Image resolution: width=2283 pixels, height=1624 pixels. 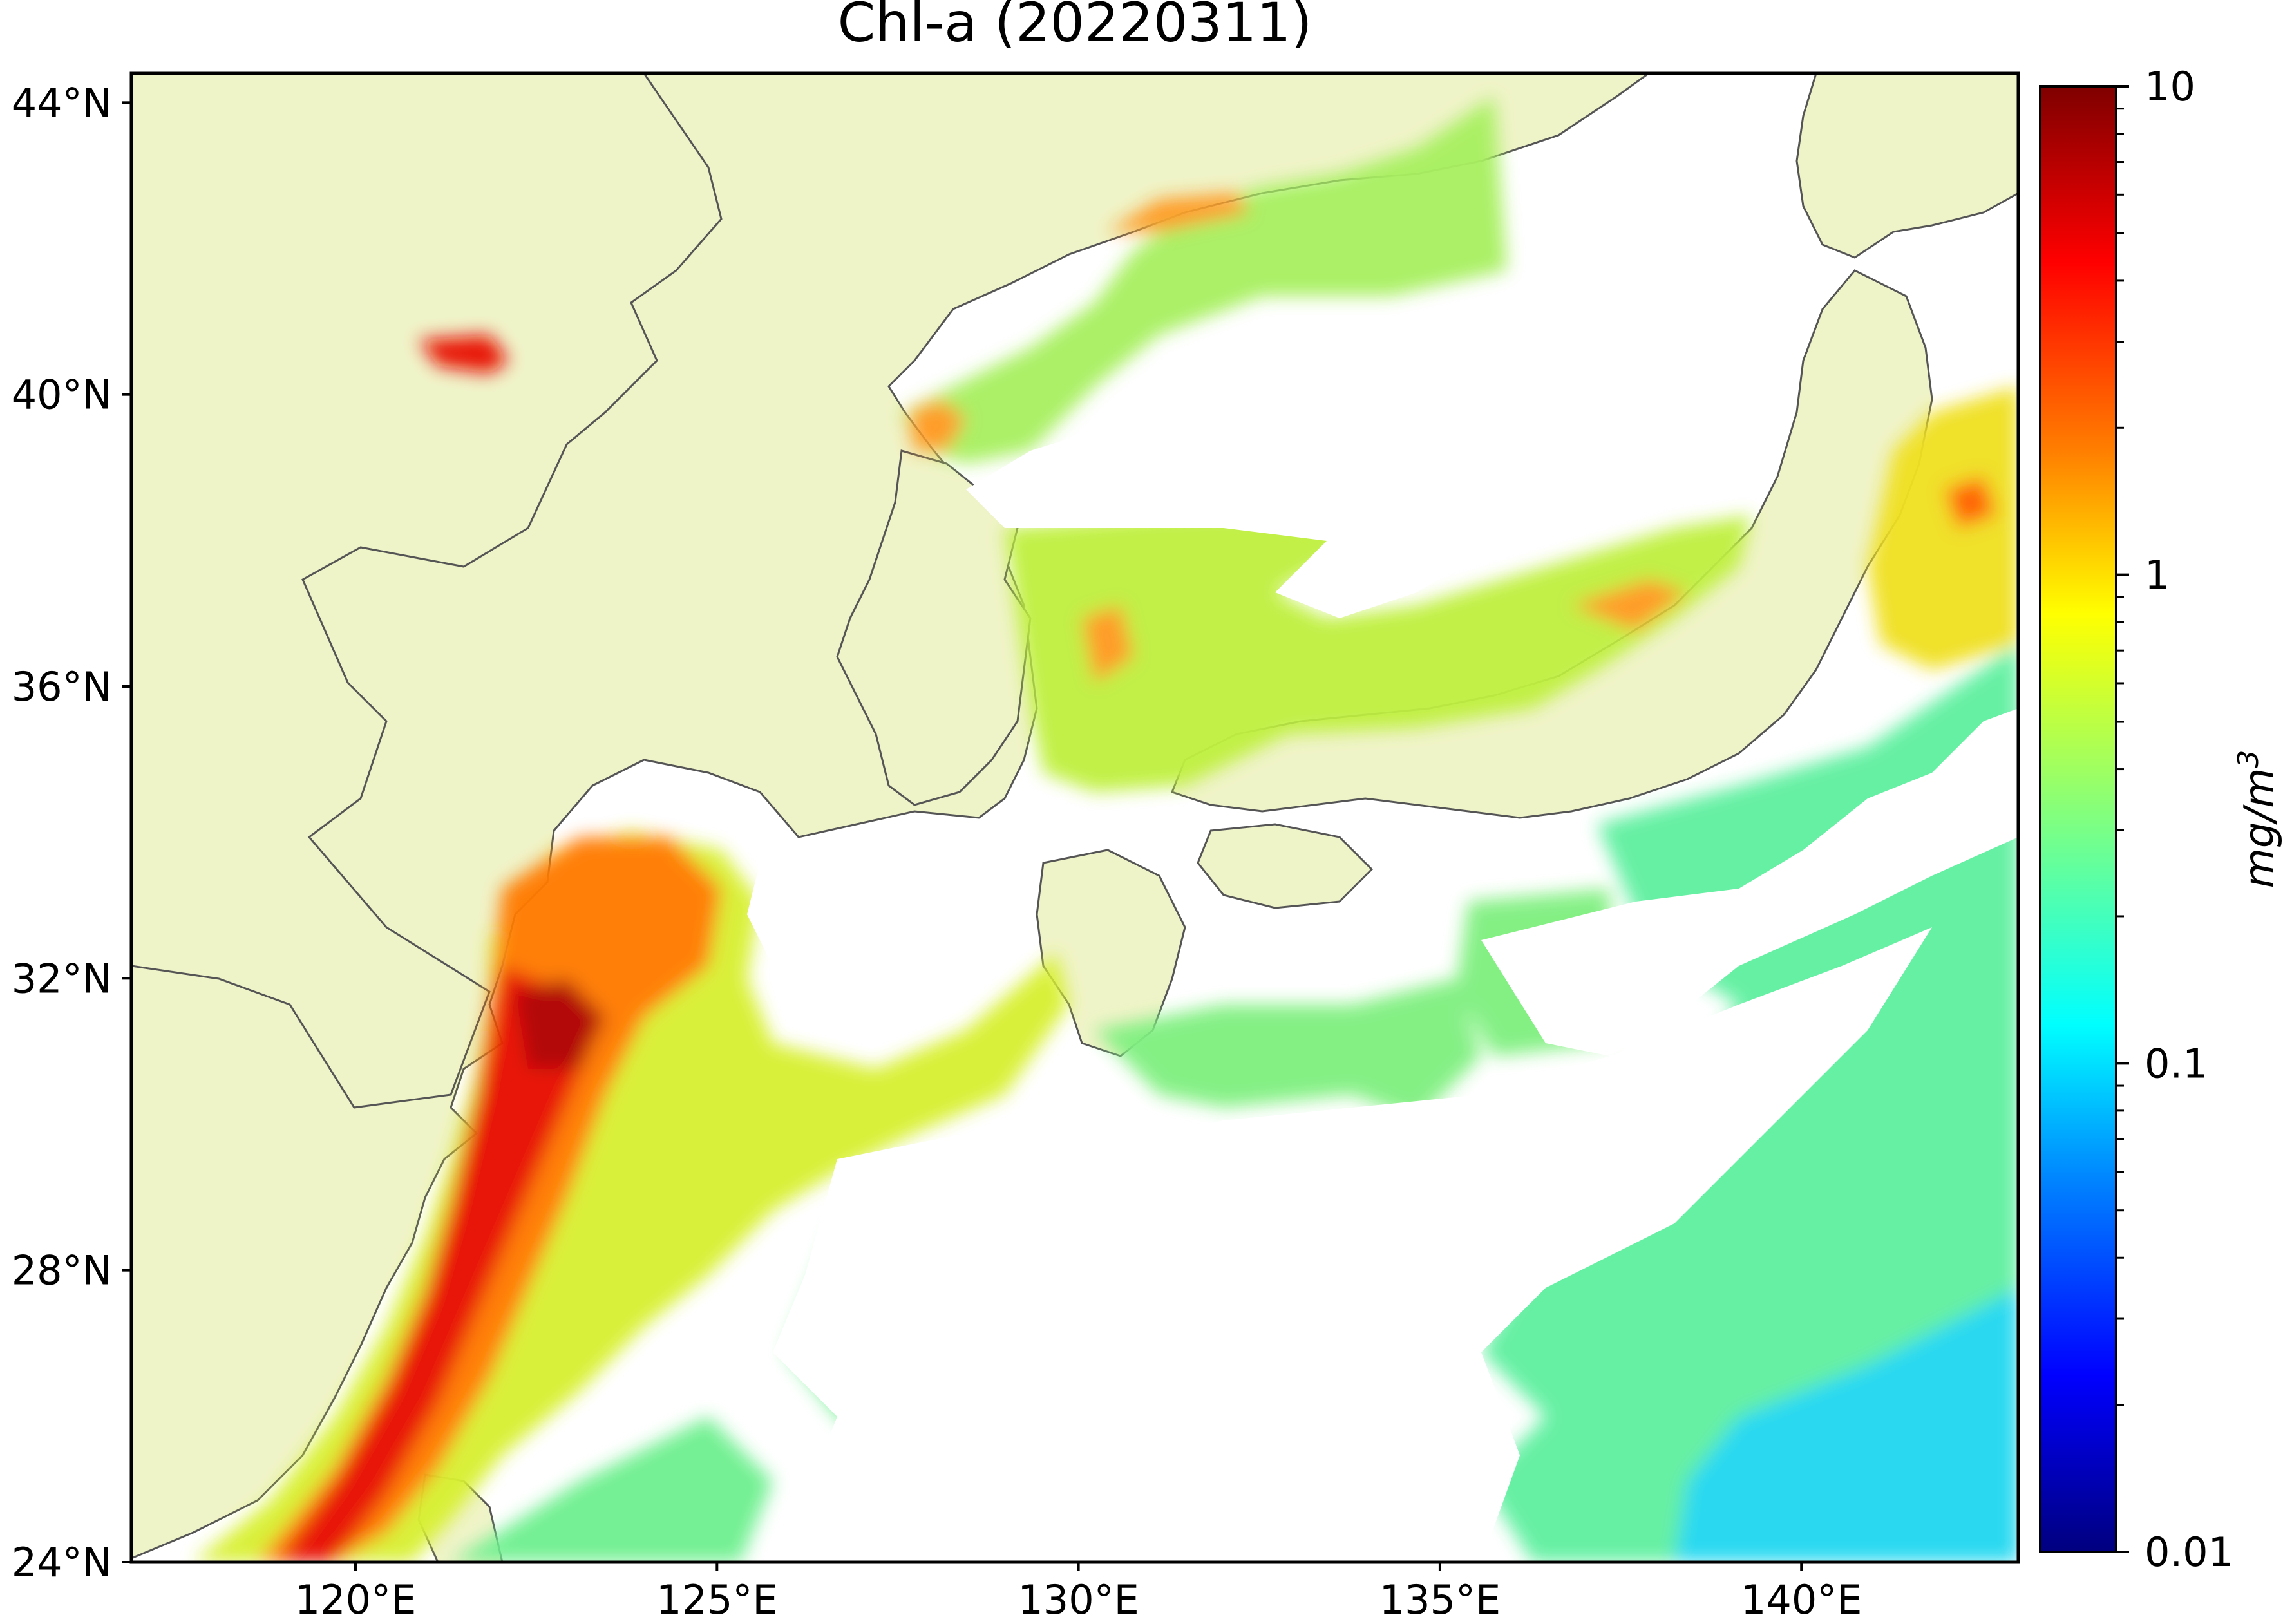 I want to click on colorbar-tick-label: 0.01, so click(x=2189, y=1553).